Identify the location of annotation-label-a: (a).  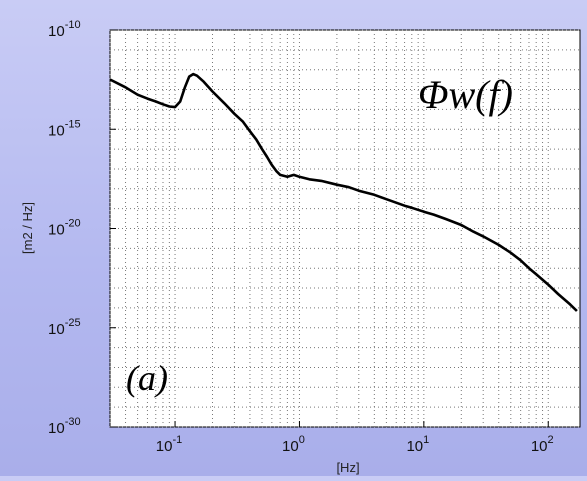
(147, 378).